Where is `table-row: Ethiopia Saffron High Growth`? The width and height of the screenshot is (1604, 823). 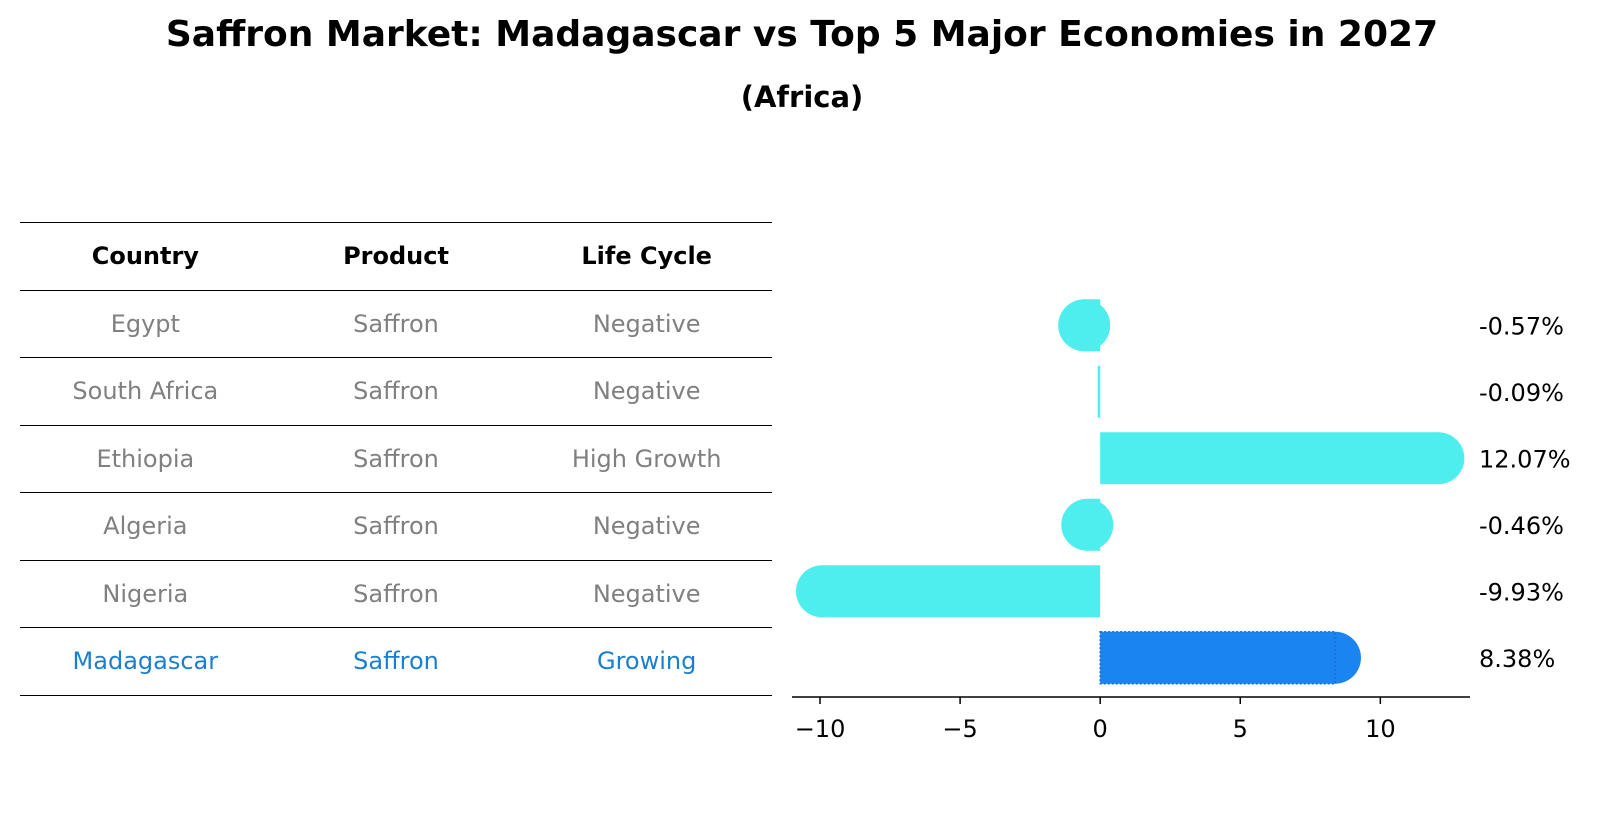 table-row: Ethiopia Saffron High Growth is located at coordinates (396, 458).